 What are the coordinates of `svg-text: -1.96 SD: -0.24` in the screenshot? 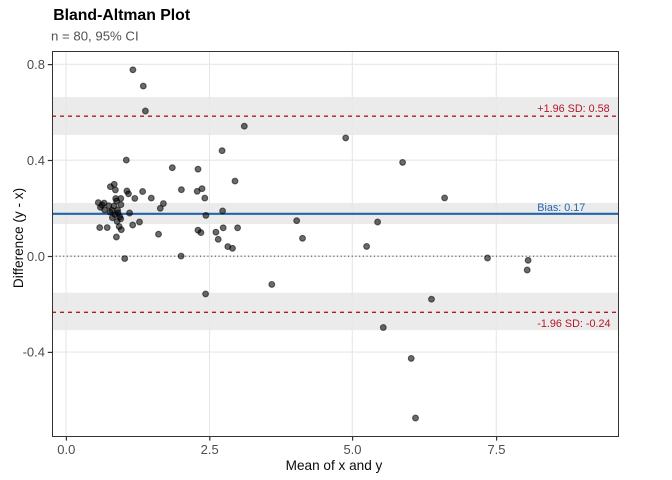 It's located at (573, 324).